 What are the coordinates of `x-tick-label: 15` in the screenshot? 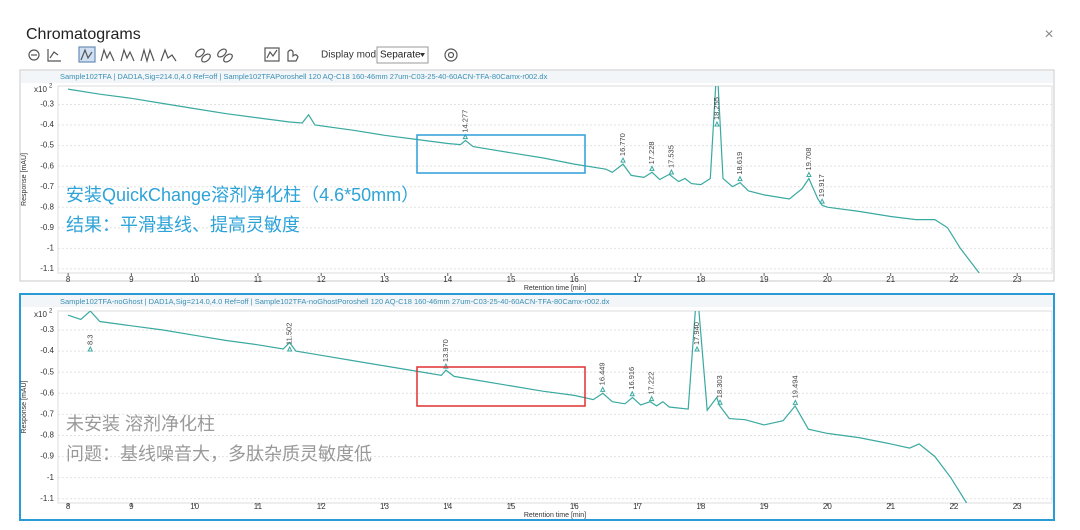 It's located at (511, 279).